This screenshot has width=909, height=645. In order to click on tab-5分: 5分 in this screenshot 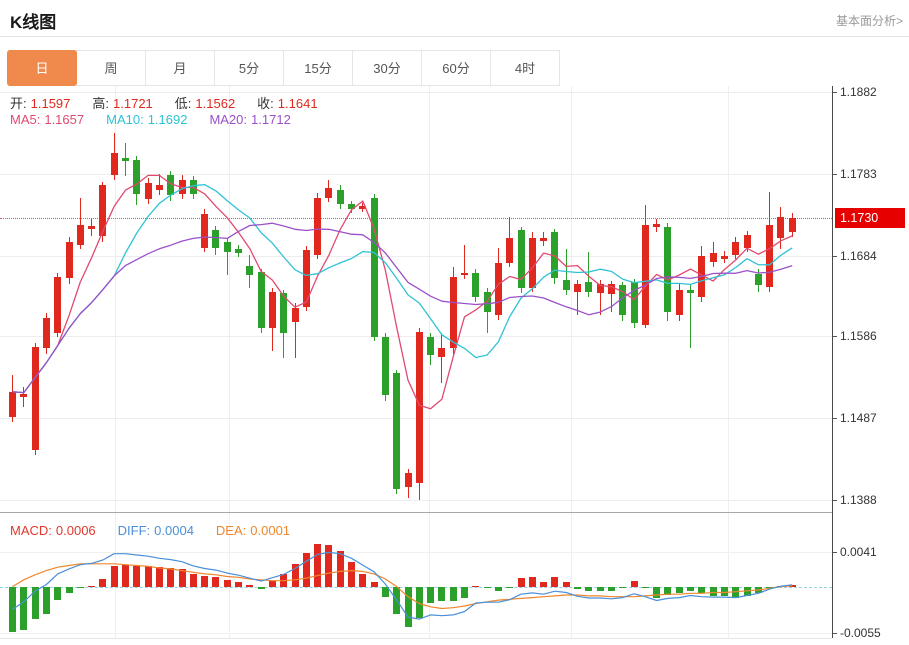, I will do `click(249, 68)`.